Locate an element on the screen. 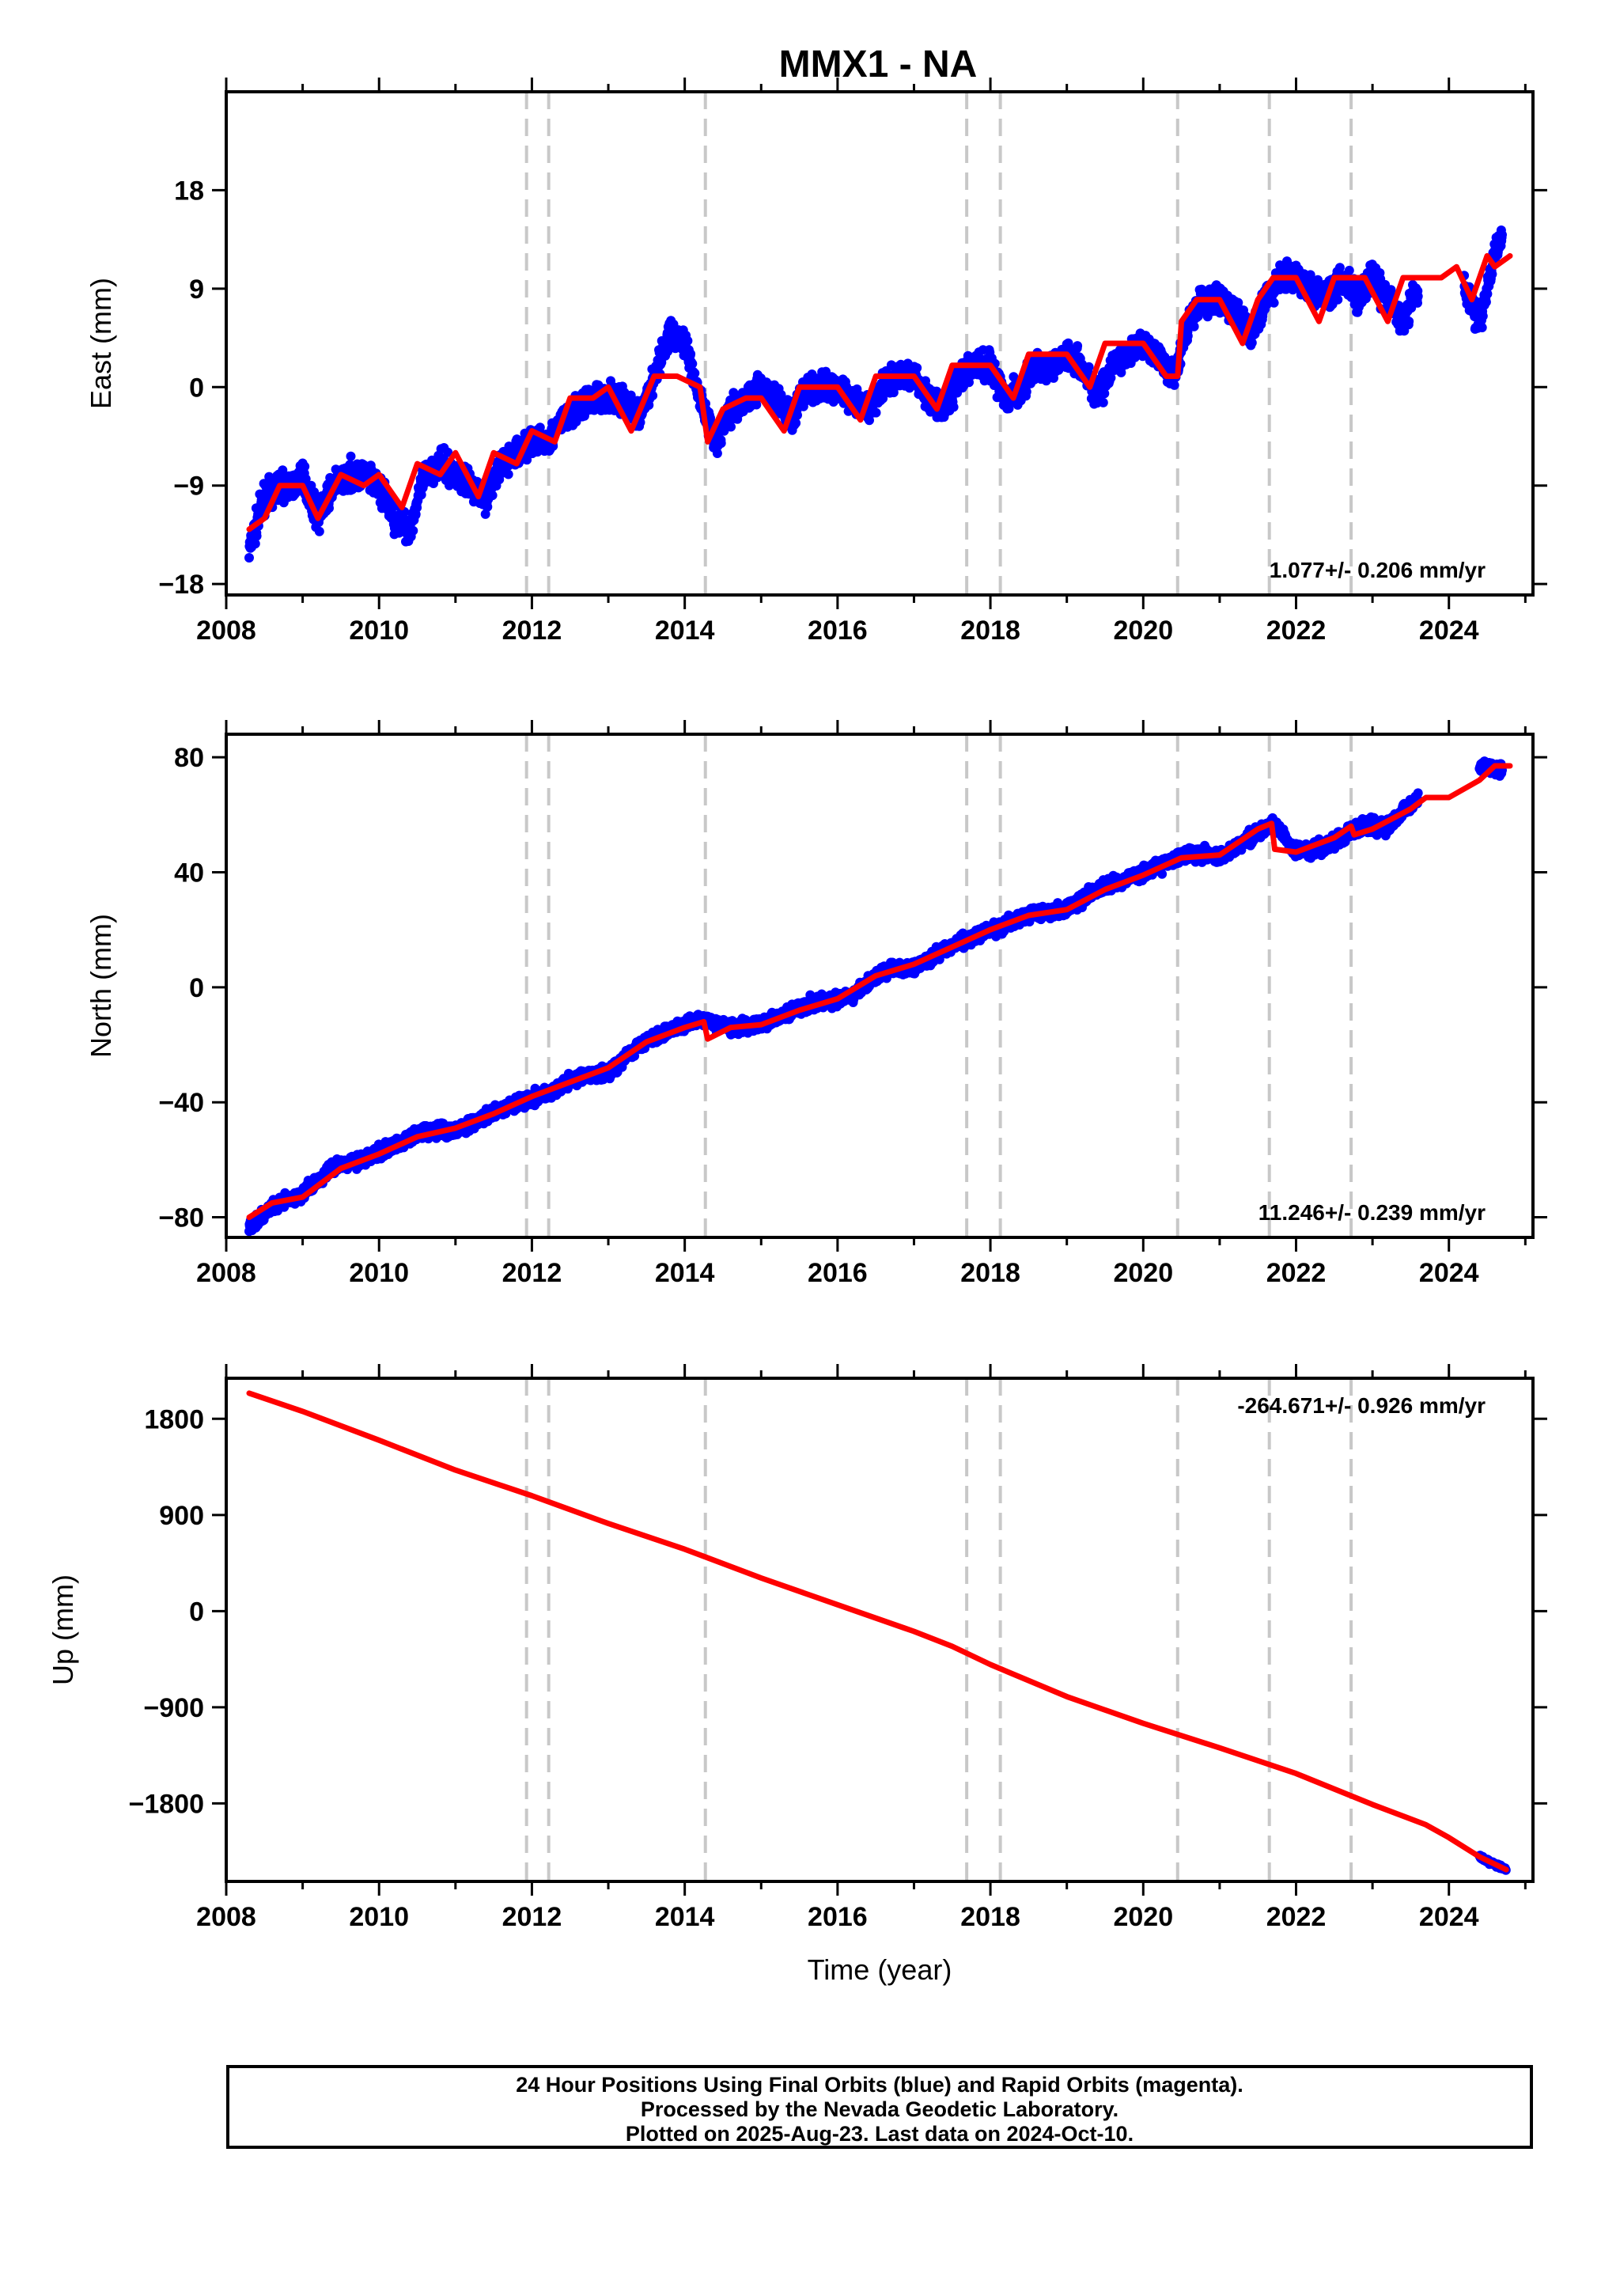 The height and width of the screenshot is (2296, 1601). x-tick-label: 2018 is located at coordinates (990, 631).